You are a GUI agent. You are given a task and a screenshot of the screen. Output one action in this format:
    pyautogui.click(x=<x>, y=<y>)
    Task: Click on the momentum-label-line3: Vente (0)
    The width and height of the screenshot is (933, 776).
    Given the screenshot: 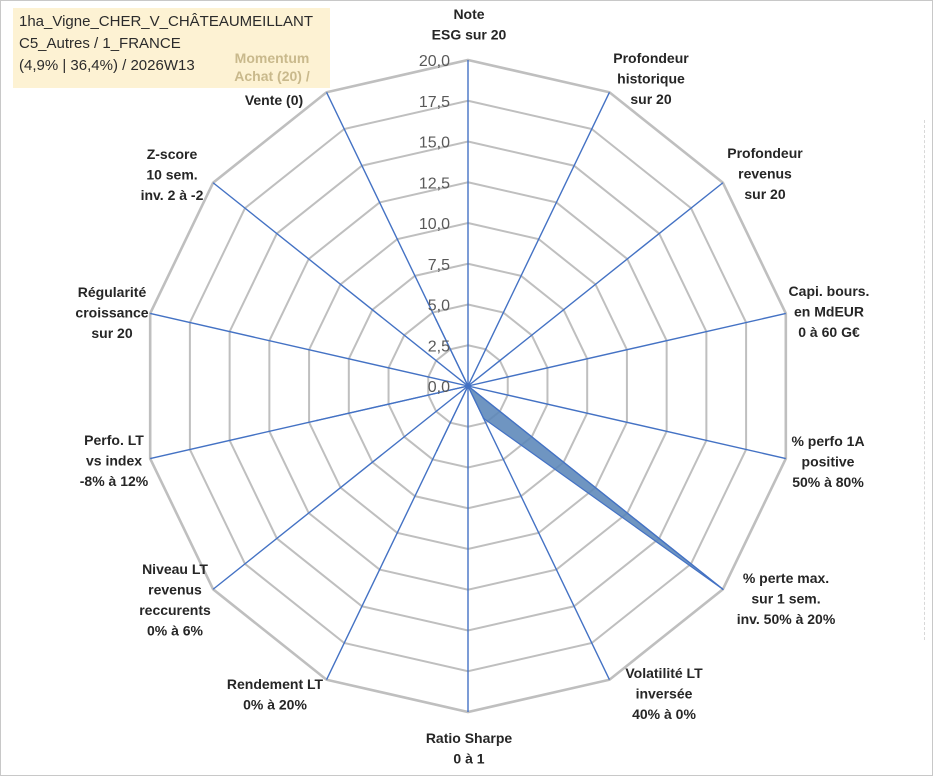 What is the action you would take?
    pyautogui.click(x=274, y=100)
    